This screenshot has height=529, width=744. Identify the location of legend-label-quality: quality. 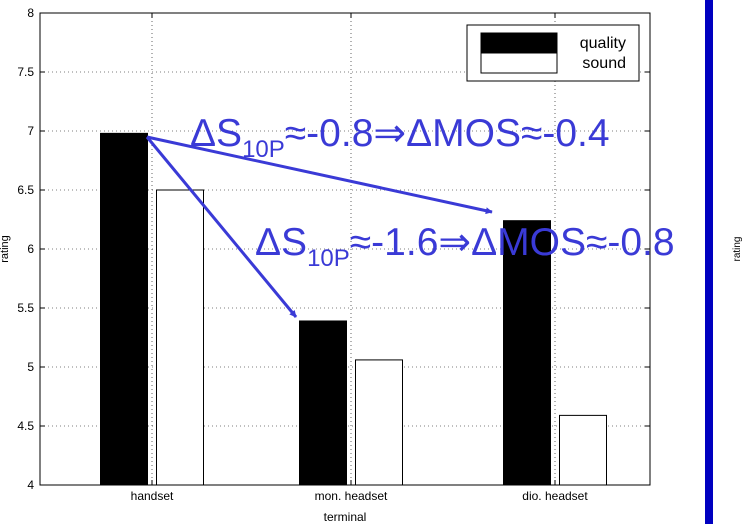
(603, 43).